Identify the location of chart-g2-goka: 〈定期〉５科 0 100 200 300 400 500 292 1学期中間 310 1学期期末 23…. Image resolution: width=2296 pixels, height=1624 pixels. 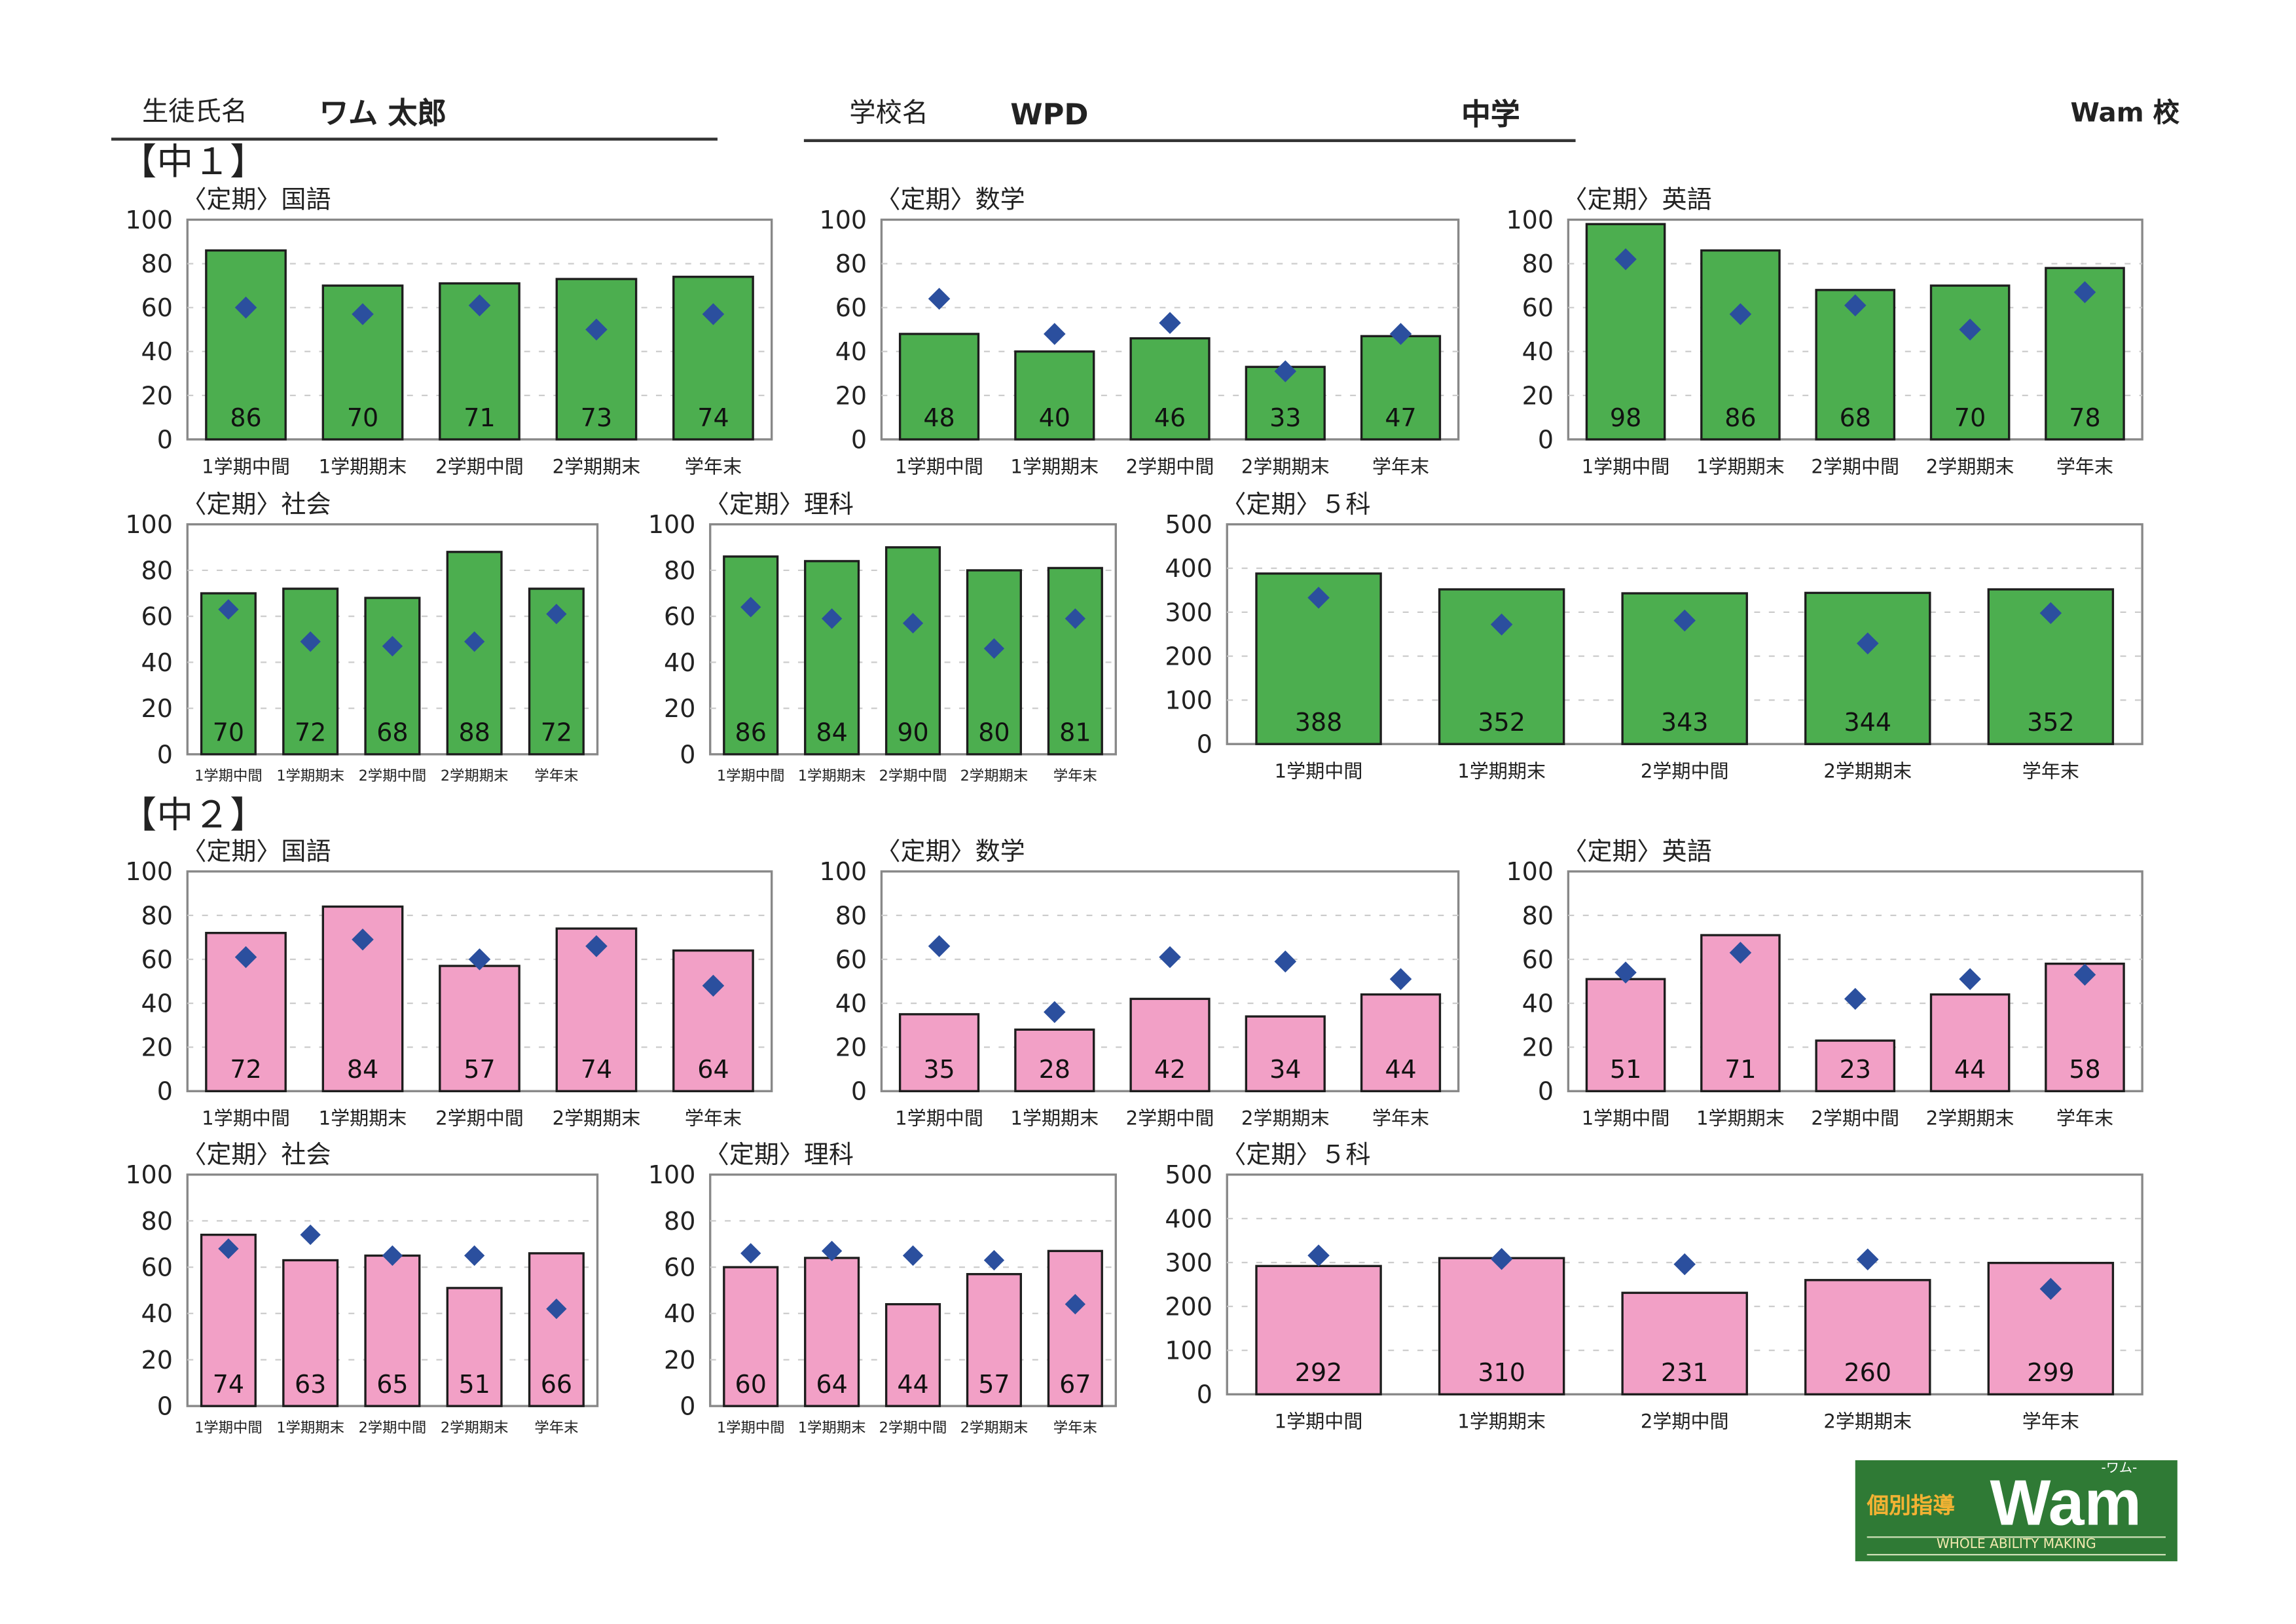
(1654, 1287).